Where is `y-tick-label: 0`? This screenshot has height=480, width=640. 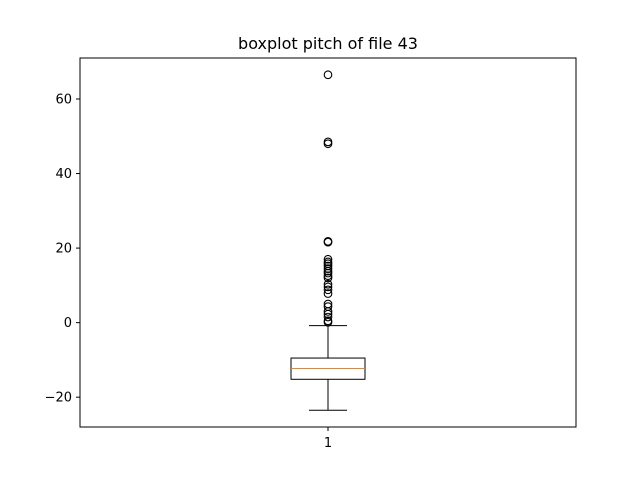 y-tick-label: 0 is located at coordinates (68, 323).